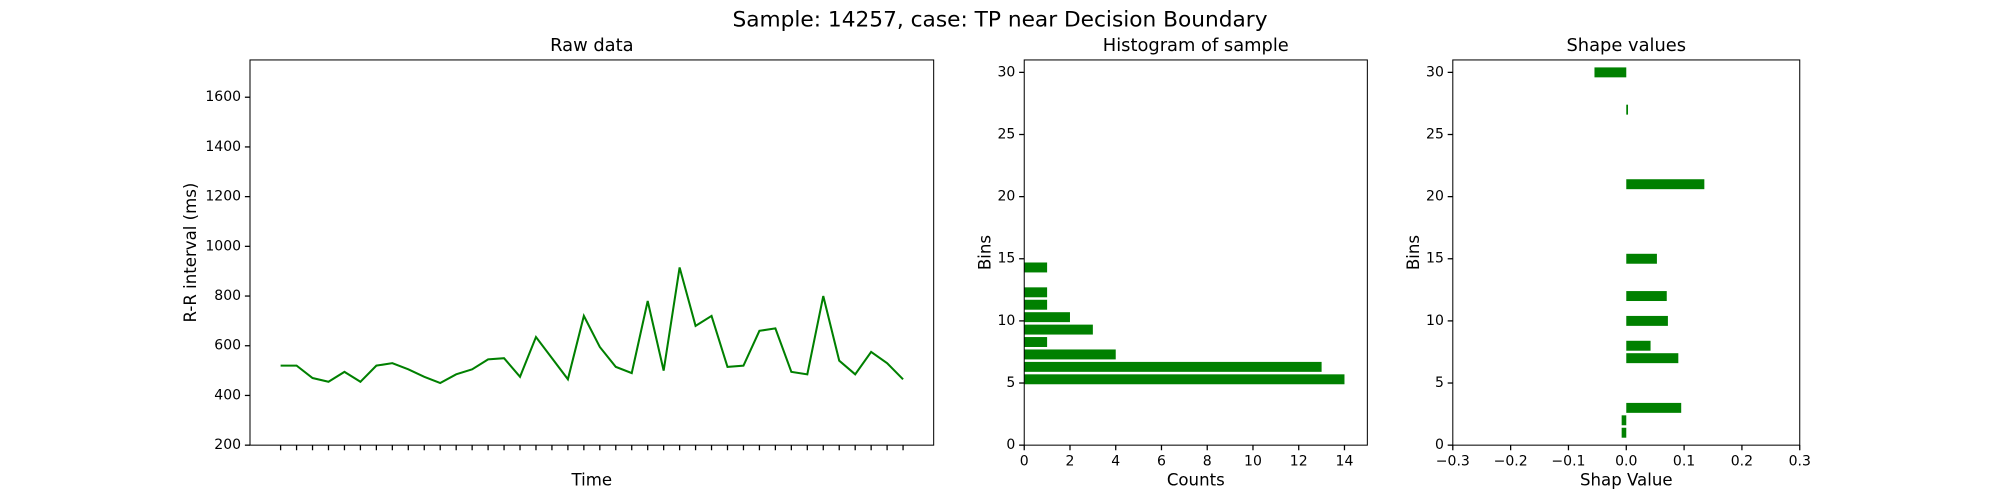 Image resolution: width=2000 pixels, height=500 pixels. I want to click on x-axis-label: Shap Value, so click(1626, 479).